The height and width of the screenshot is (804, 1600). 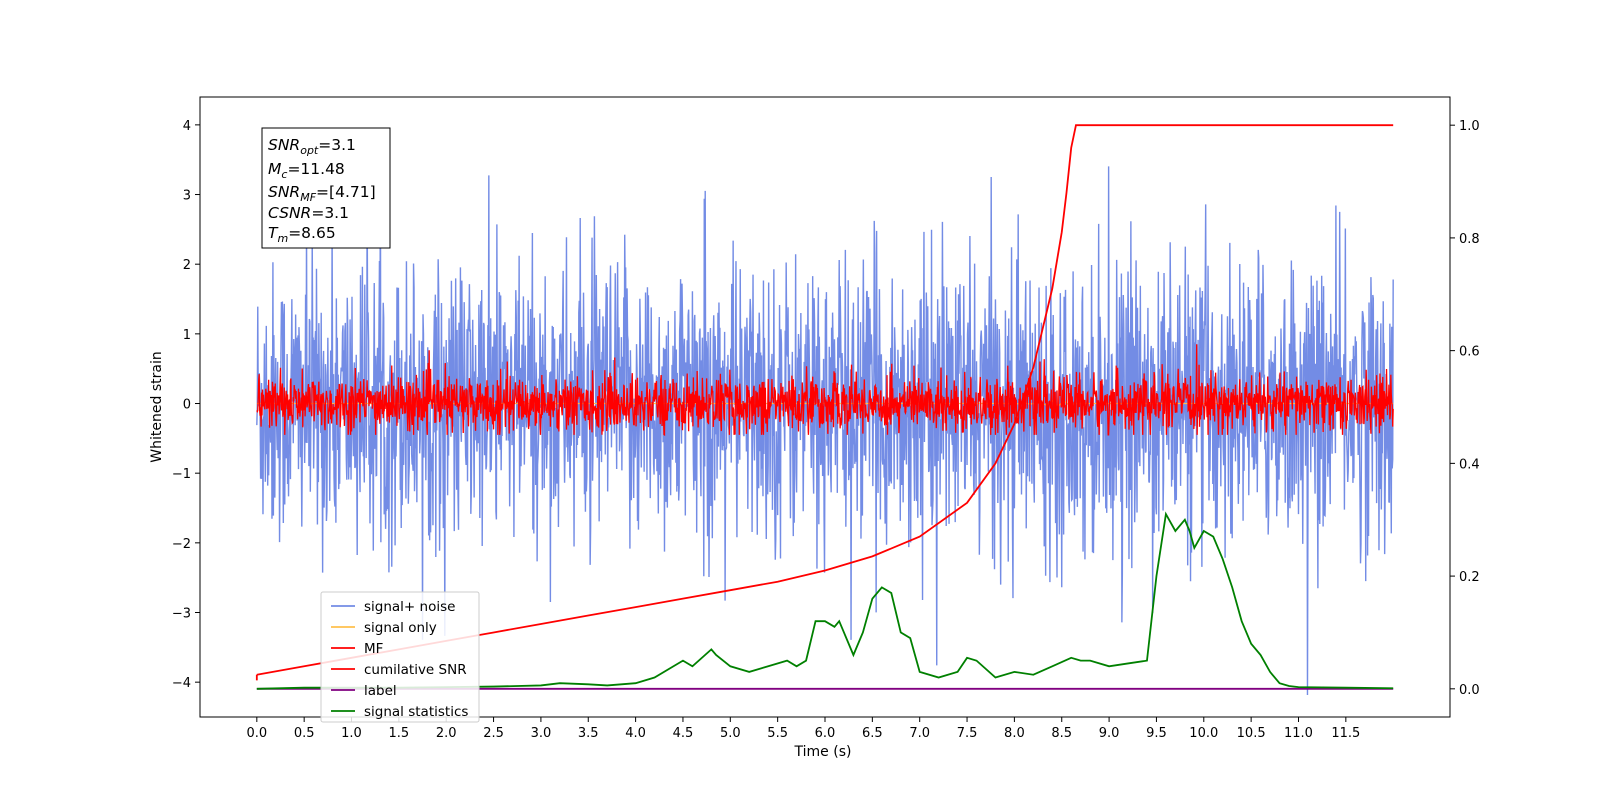 What do you see at coordinates (683, 733) in the screenshot?
I see `x-tick-label: 4.5` at bounding box center [683, 733].